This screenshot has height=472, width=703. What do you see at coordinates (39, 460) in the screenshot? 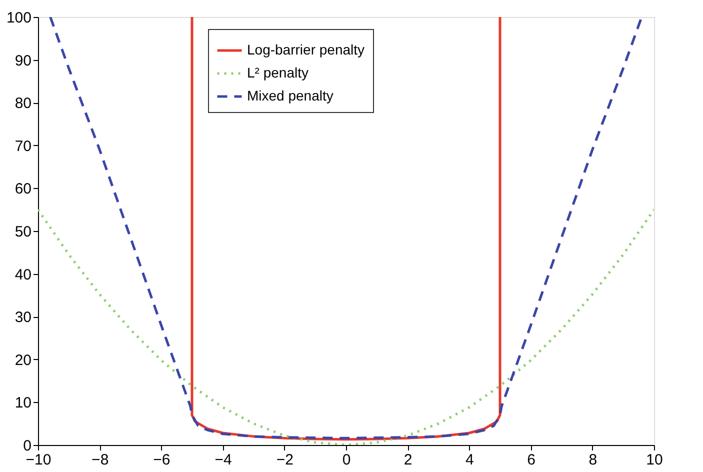
I see `x-tick-label: −10` at bounding box center [39, 460].